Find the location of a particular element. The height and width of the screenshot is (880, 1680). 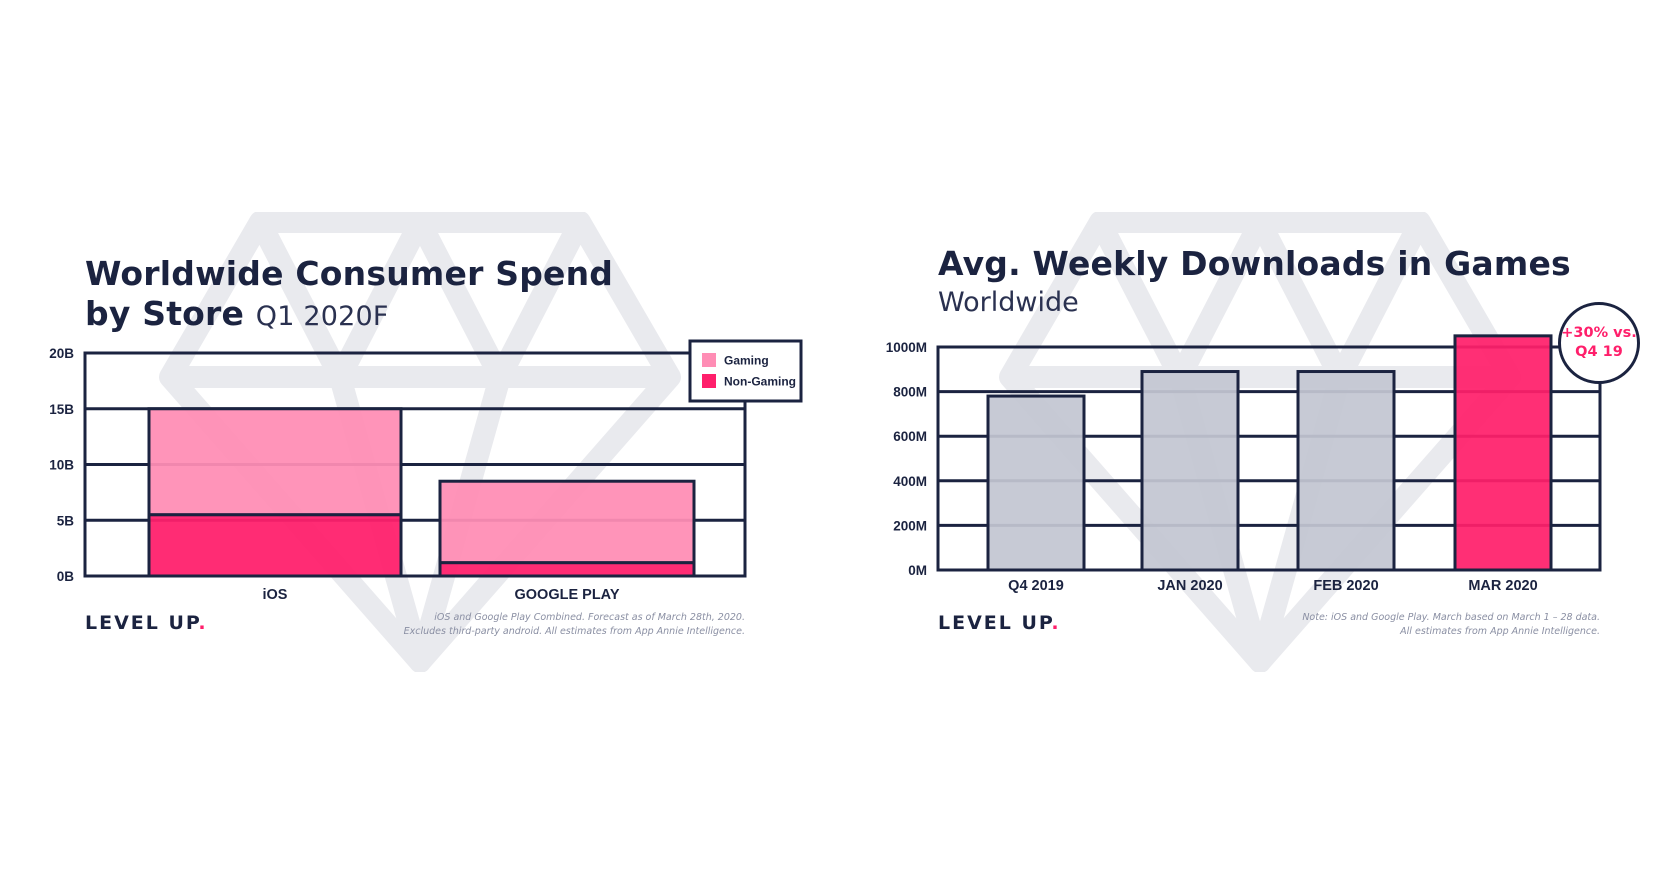

legend-box is located at coordinates (745, 371).